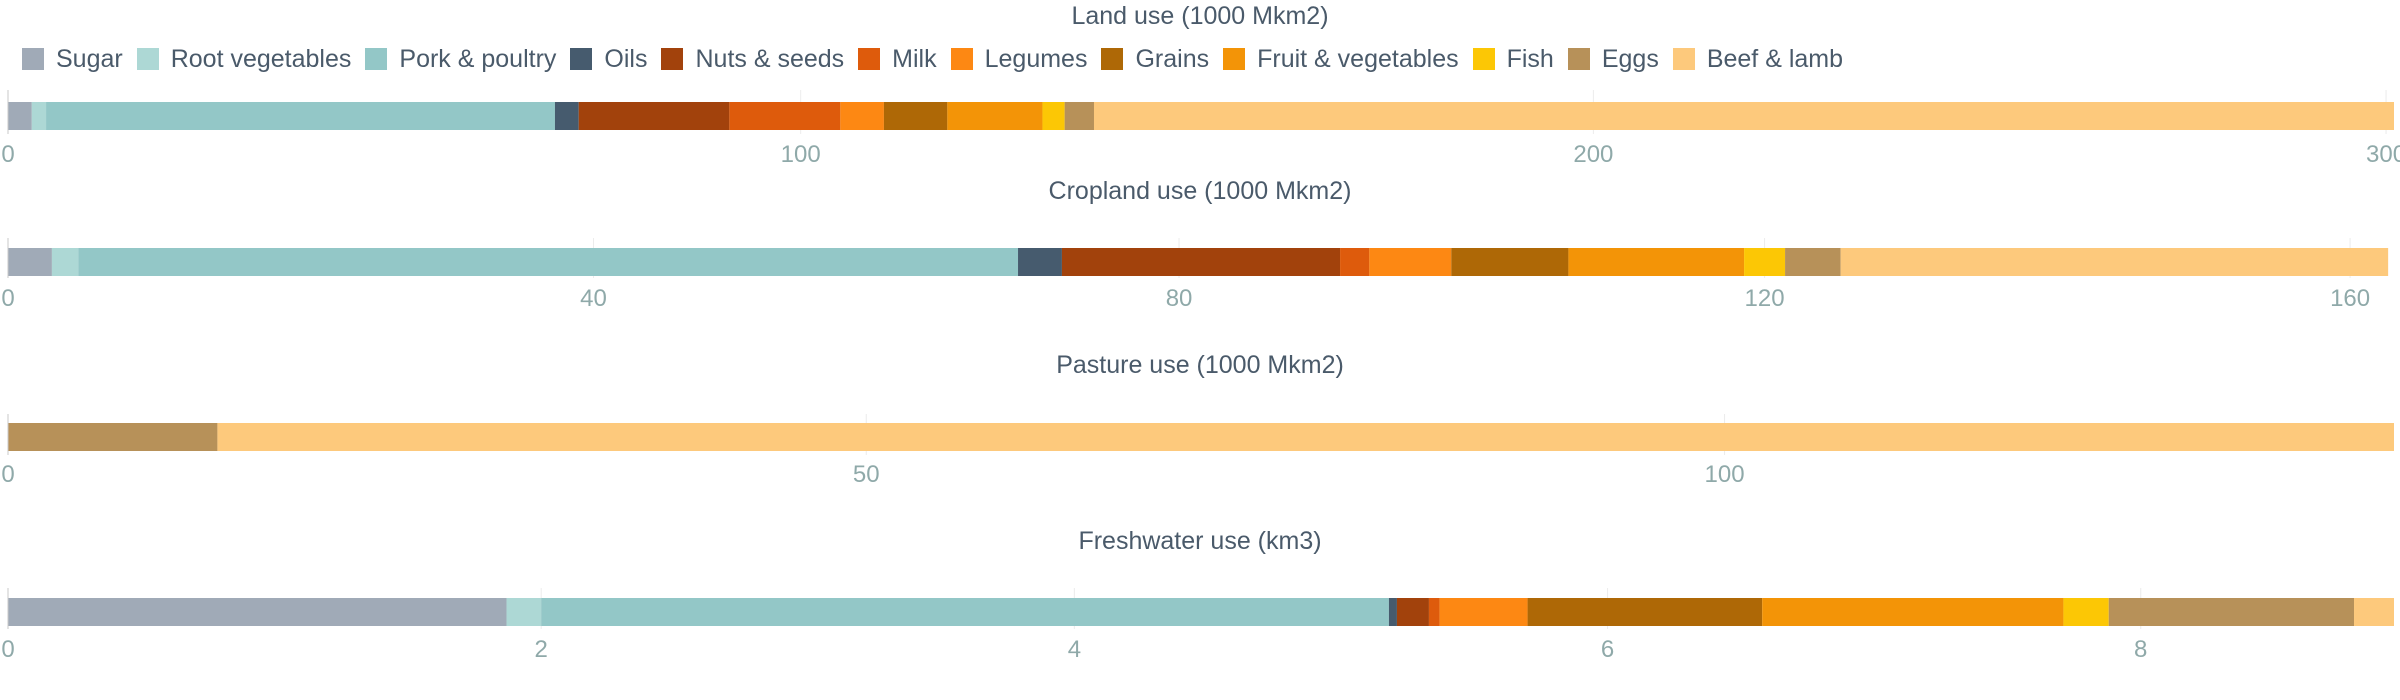 This screenshot has height=700, width=2400. Describe the element at coordinates (770, 58) in the screenshot. I see `legend-label: Nuts & seeds` at that location.